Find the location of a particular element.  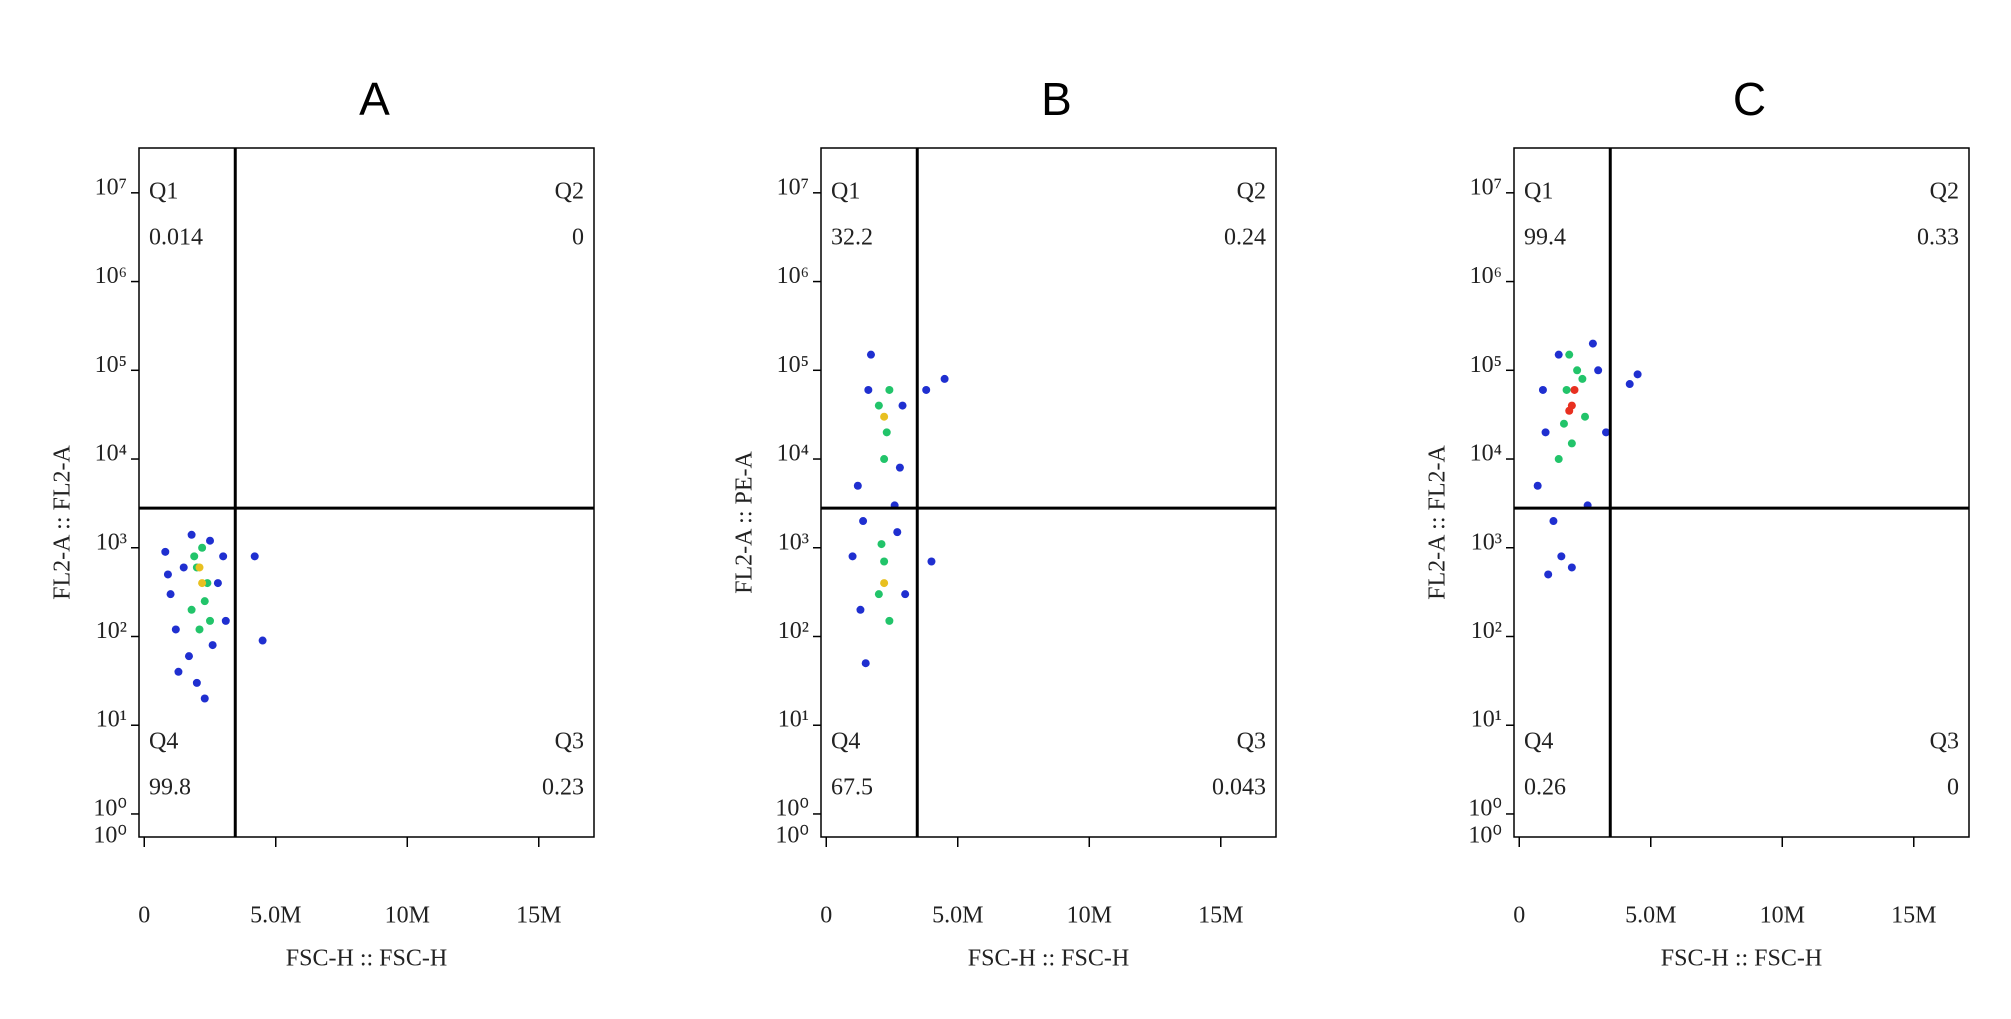

quadrant-percent: 0.043 is located at coordinates (1239, 788).